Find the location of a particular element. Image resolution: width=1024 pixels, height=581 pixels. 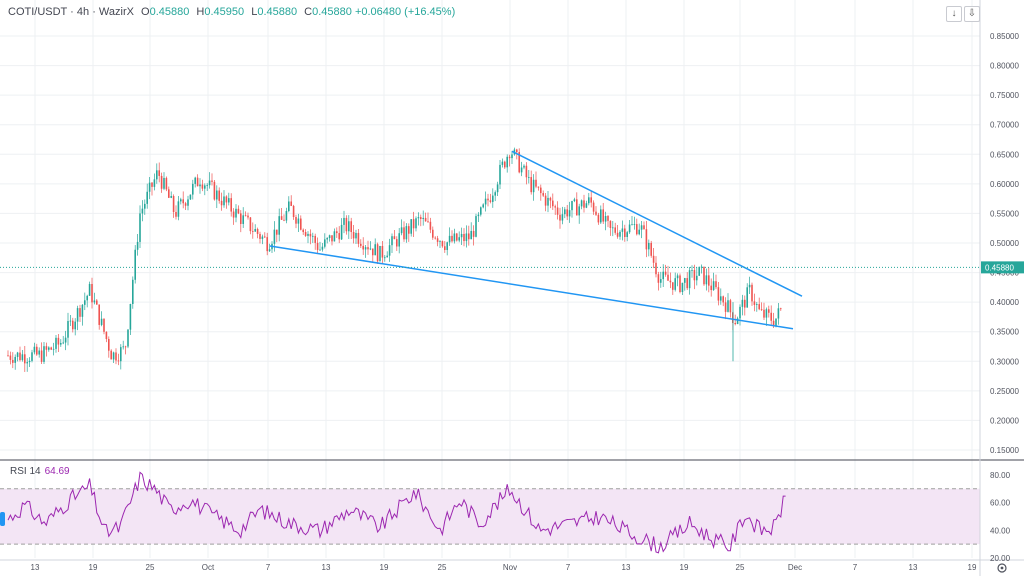

gear-icon is located at coordinates (1002, 568).